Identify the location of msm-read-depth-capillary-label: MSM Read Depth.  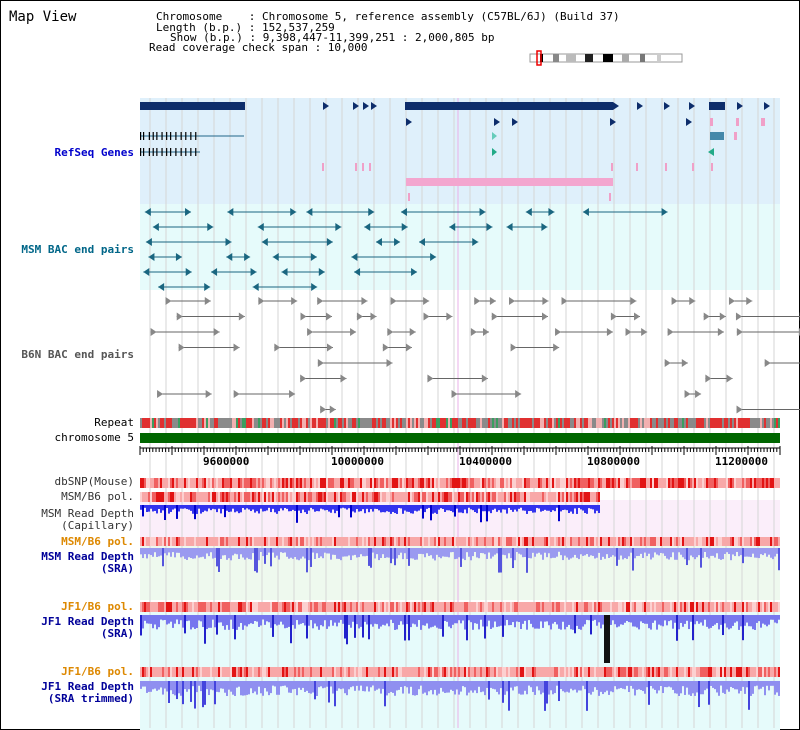
(87, 513).